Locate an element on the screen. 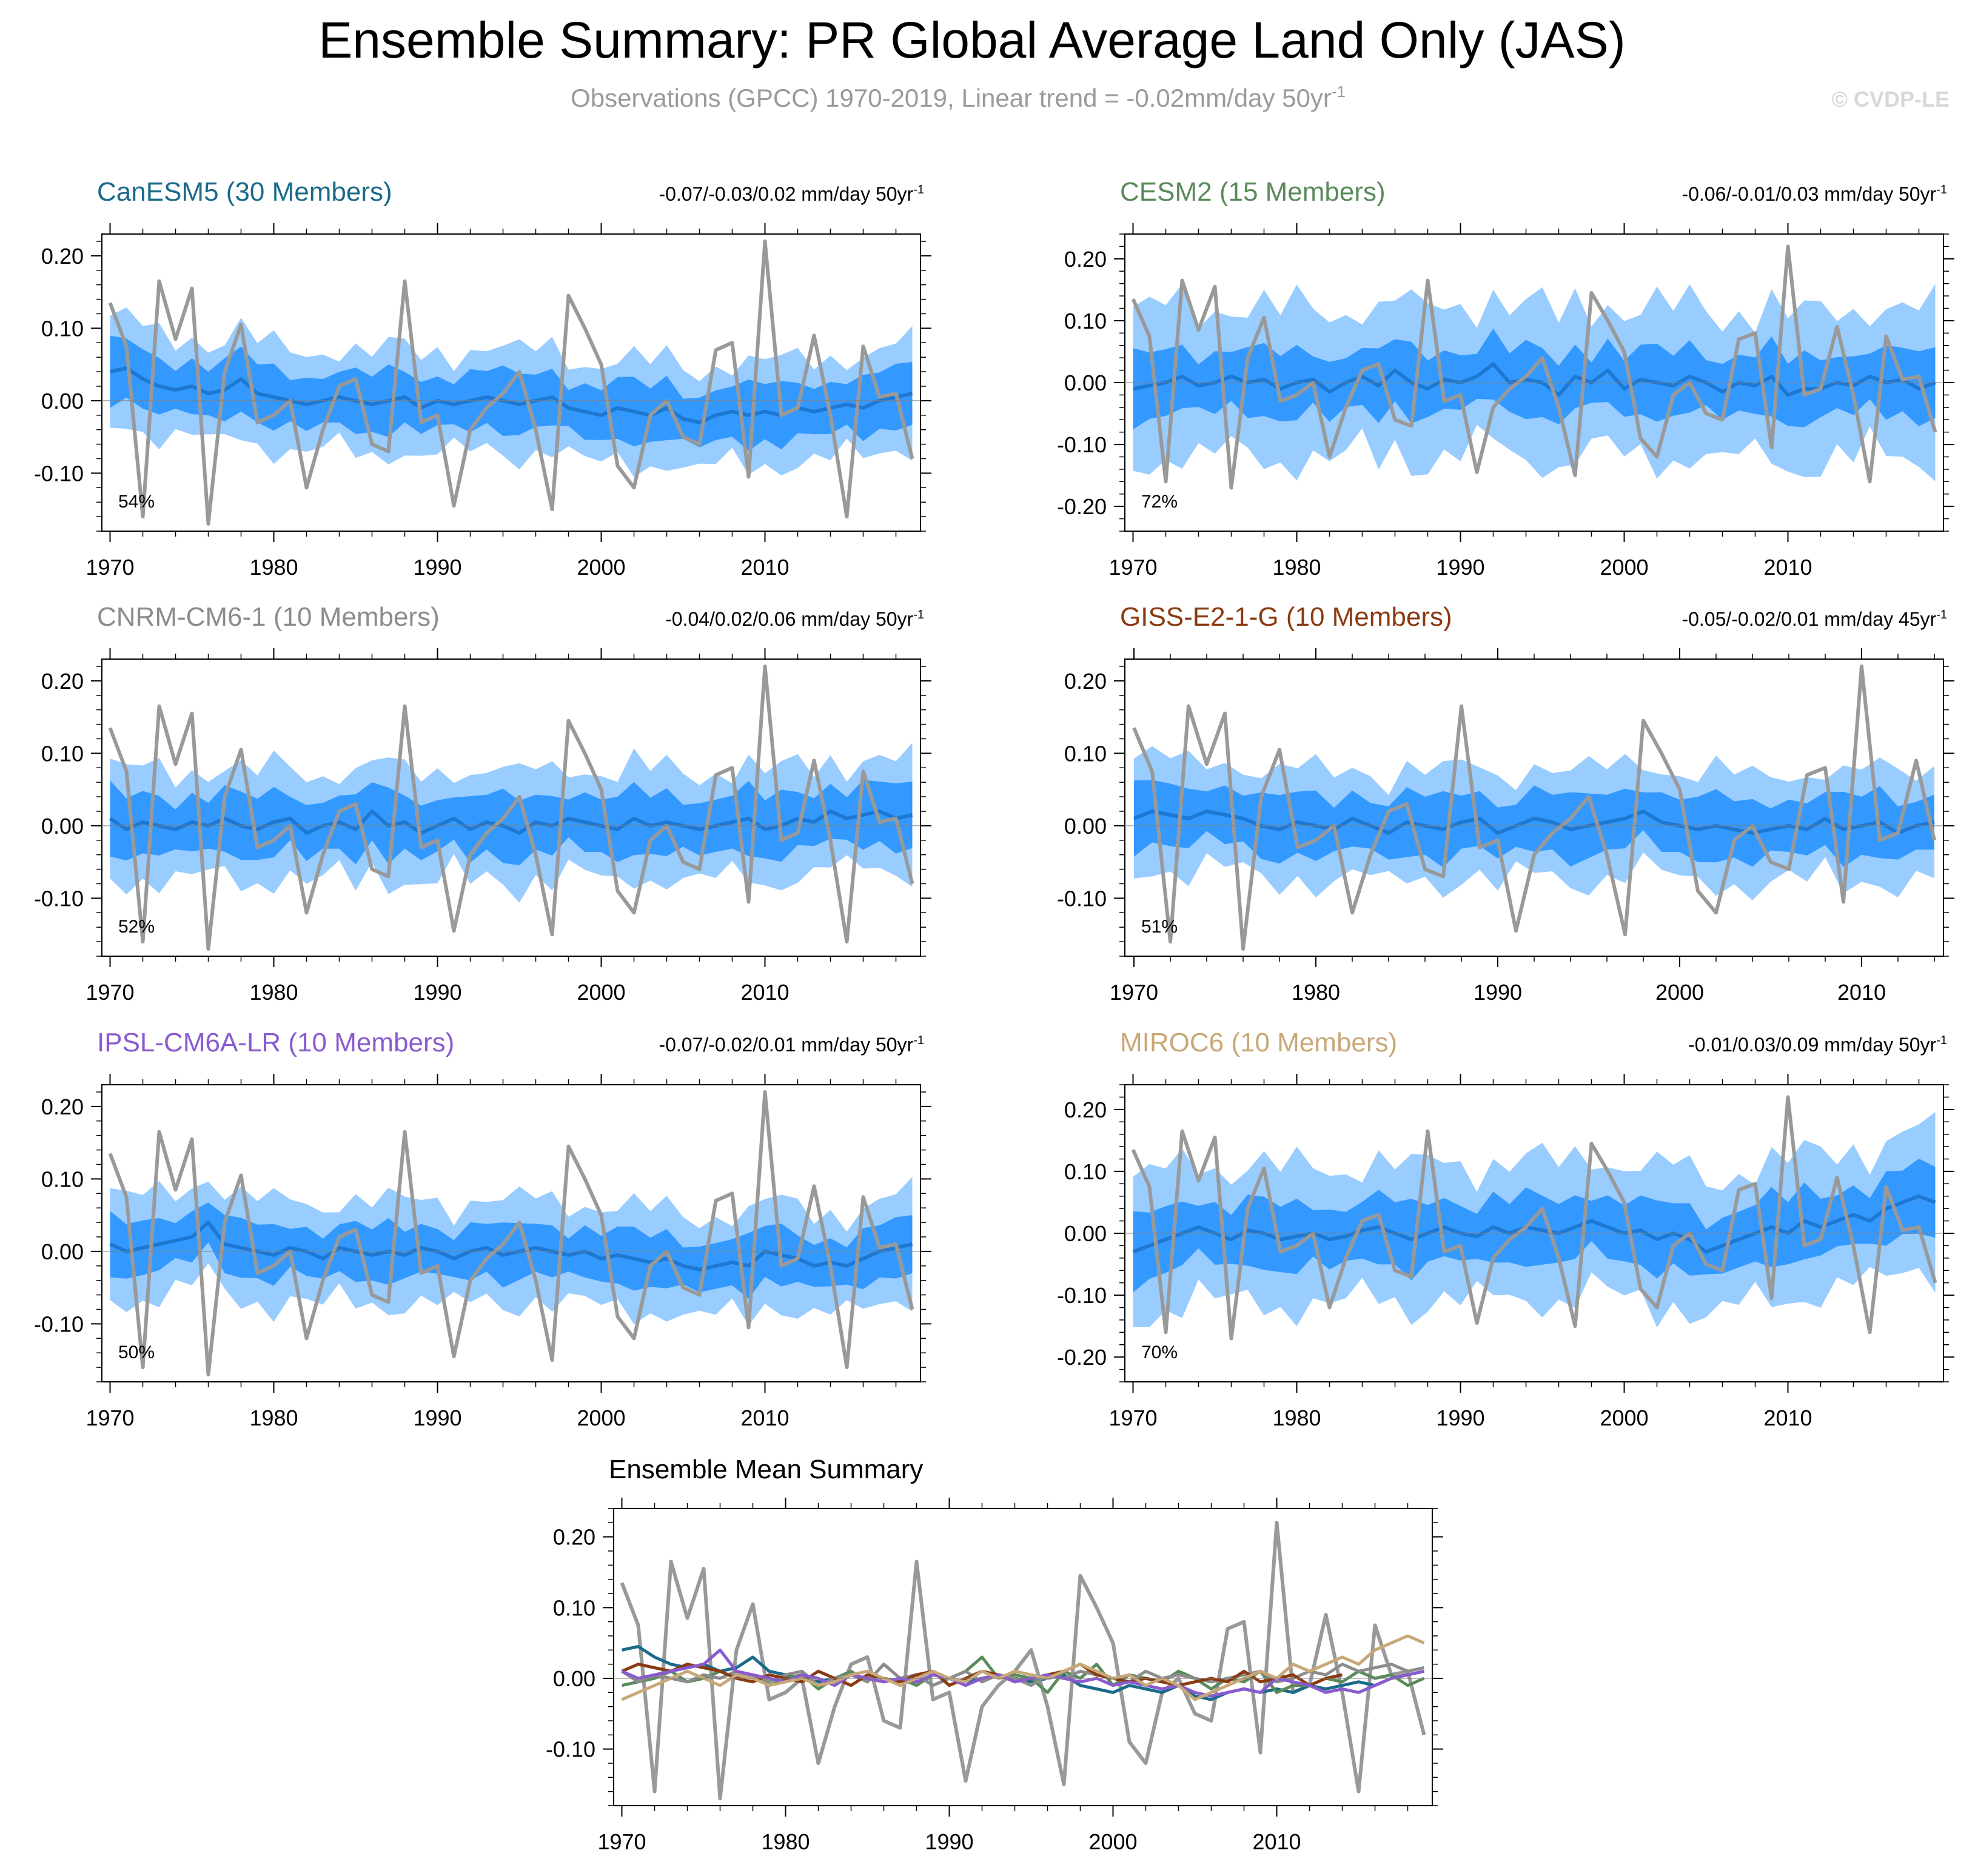 This screenshot has height=1876, width=1975. trend-range: -0.07/-0.02/0.01 mm/day 50yr-1 is located at coordinates (791, 1045).